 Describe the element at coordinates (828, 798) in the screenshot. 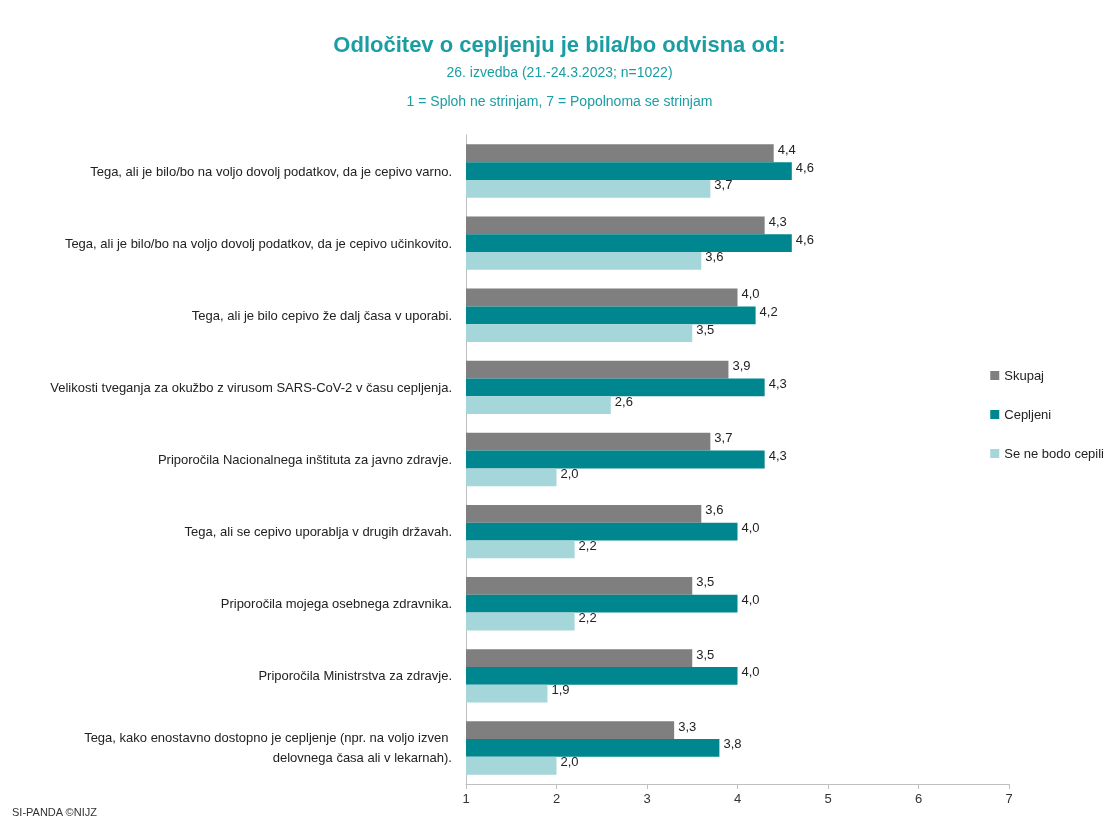

I see `x-tick-label: 5` at that location.